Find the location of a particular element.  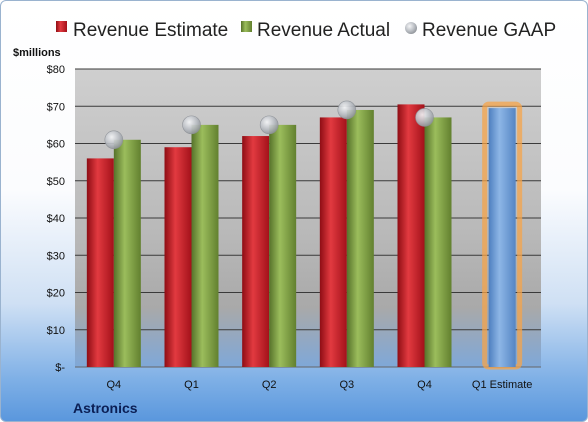

x-tick-label: Q1 Estimate is located at coordinates (502, 385).